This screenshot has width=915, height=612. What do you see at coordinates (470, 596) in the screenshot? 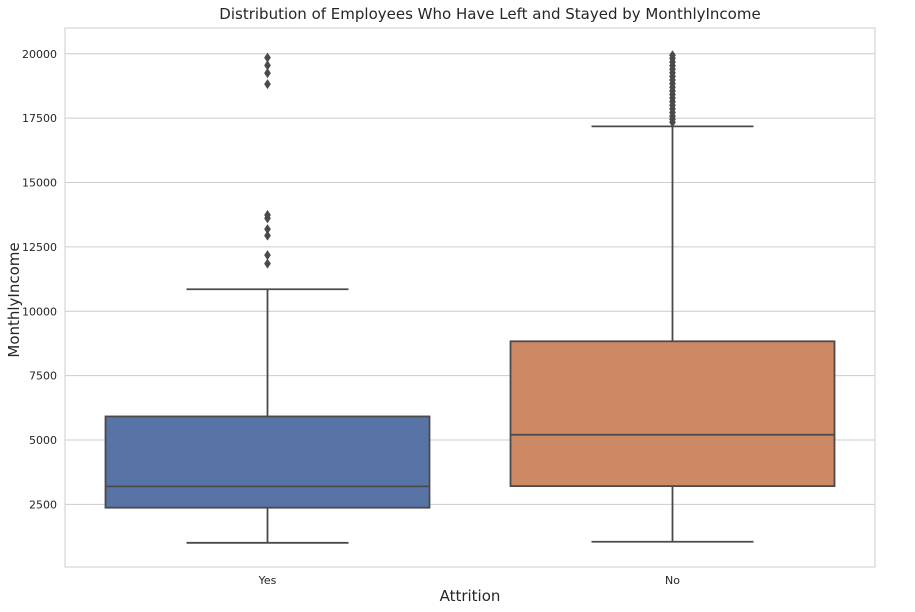
I see `x-axis-label: Attrition` at bounding box center [470, 596].